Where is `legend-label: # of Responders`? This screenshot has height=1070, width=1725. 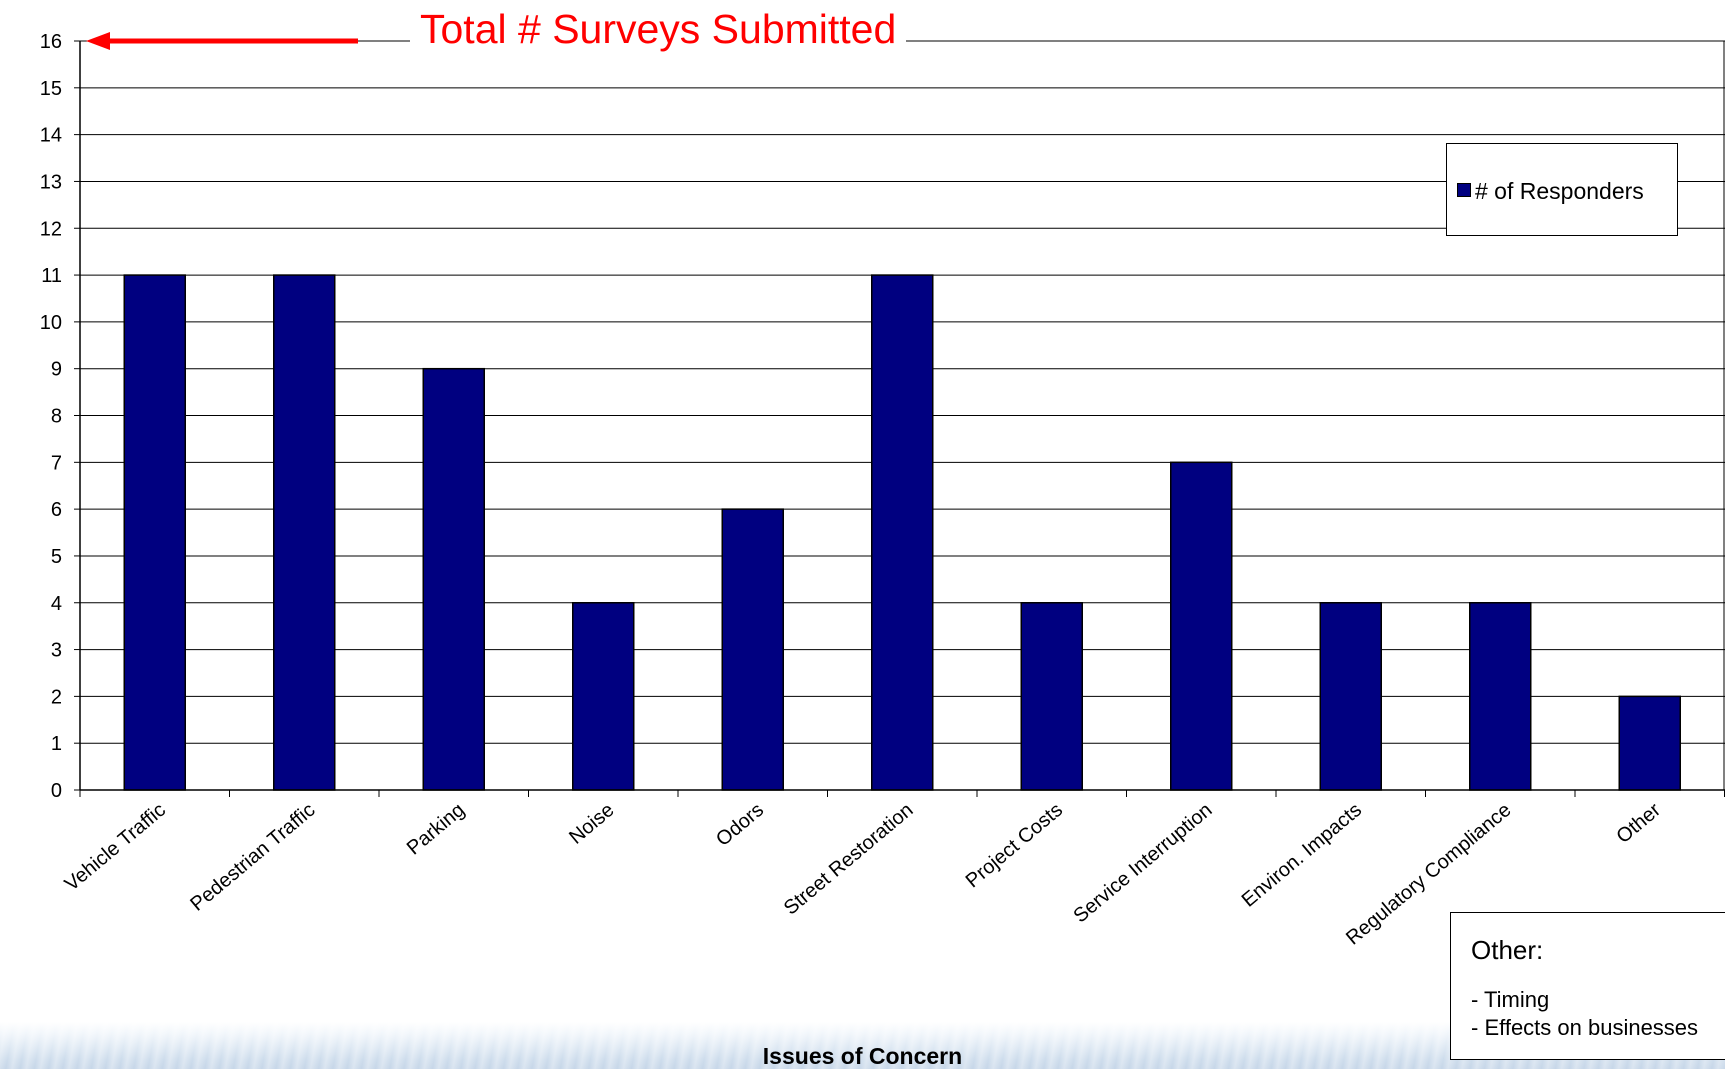
legend-label: # of Responders is located at coordinates (1559, 191).